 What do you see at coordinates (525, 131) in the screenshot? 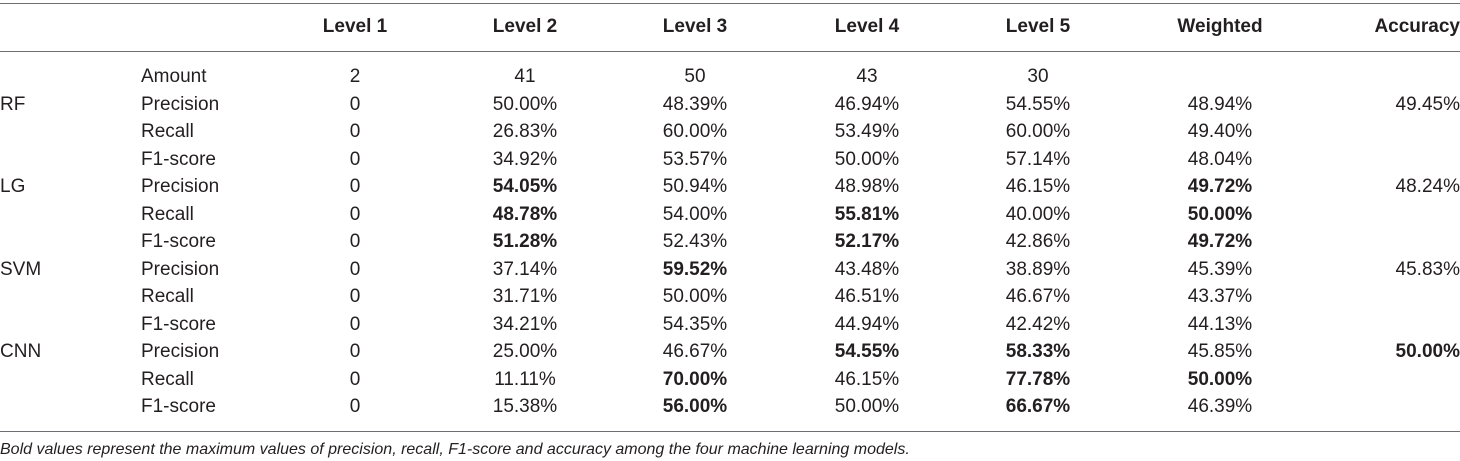
I see `value-cell: 26.83%` at bounding box center [525, 131].